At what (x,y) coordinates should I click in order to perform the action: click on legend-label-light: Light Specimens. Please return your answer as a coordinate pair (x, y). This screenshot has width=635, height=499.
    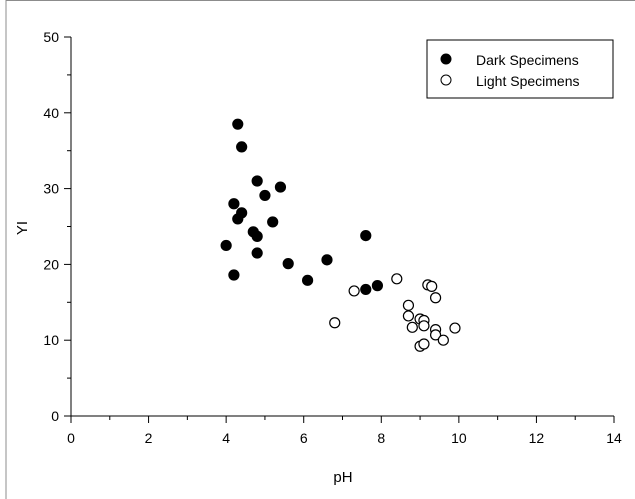
    Looking at the image, I should click on (528, 81).